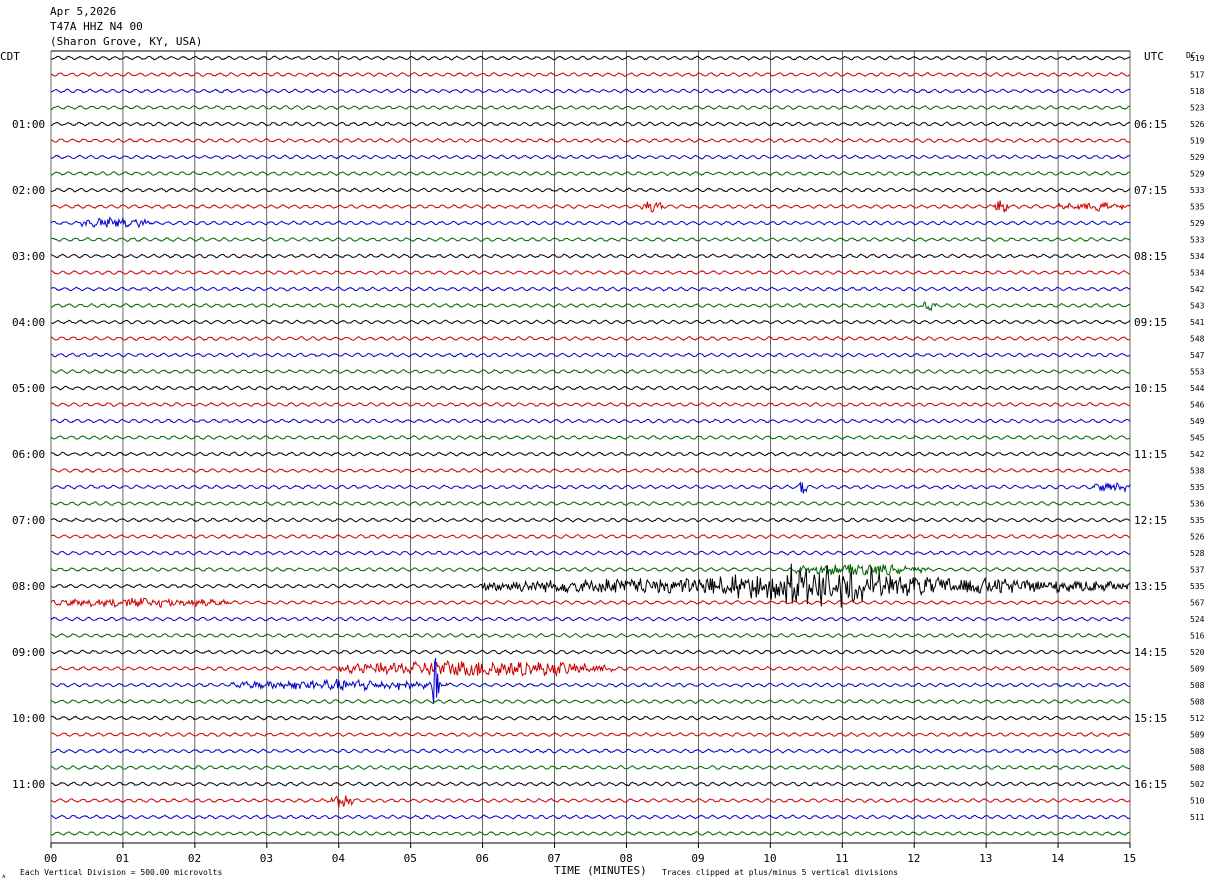  What do you see at coordinates (28, 256) in the screenshot?
I see `left-hour-label: 03:00` at bounding box center [28, 256].